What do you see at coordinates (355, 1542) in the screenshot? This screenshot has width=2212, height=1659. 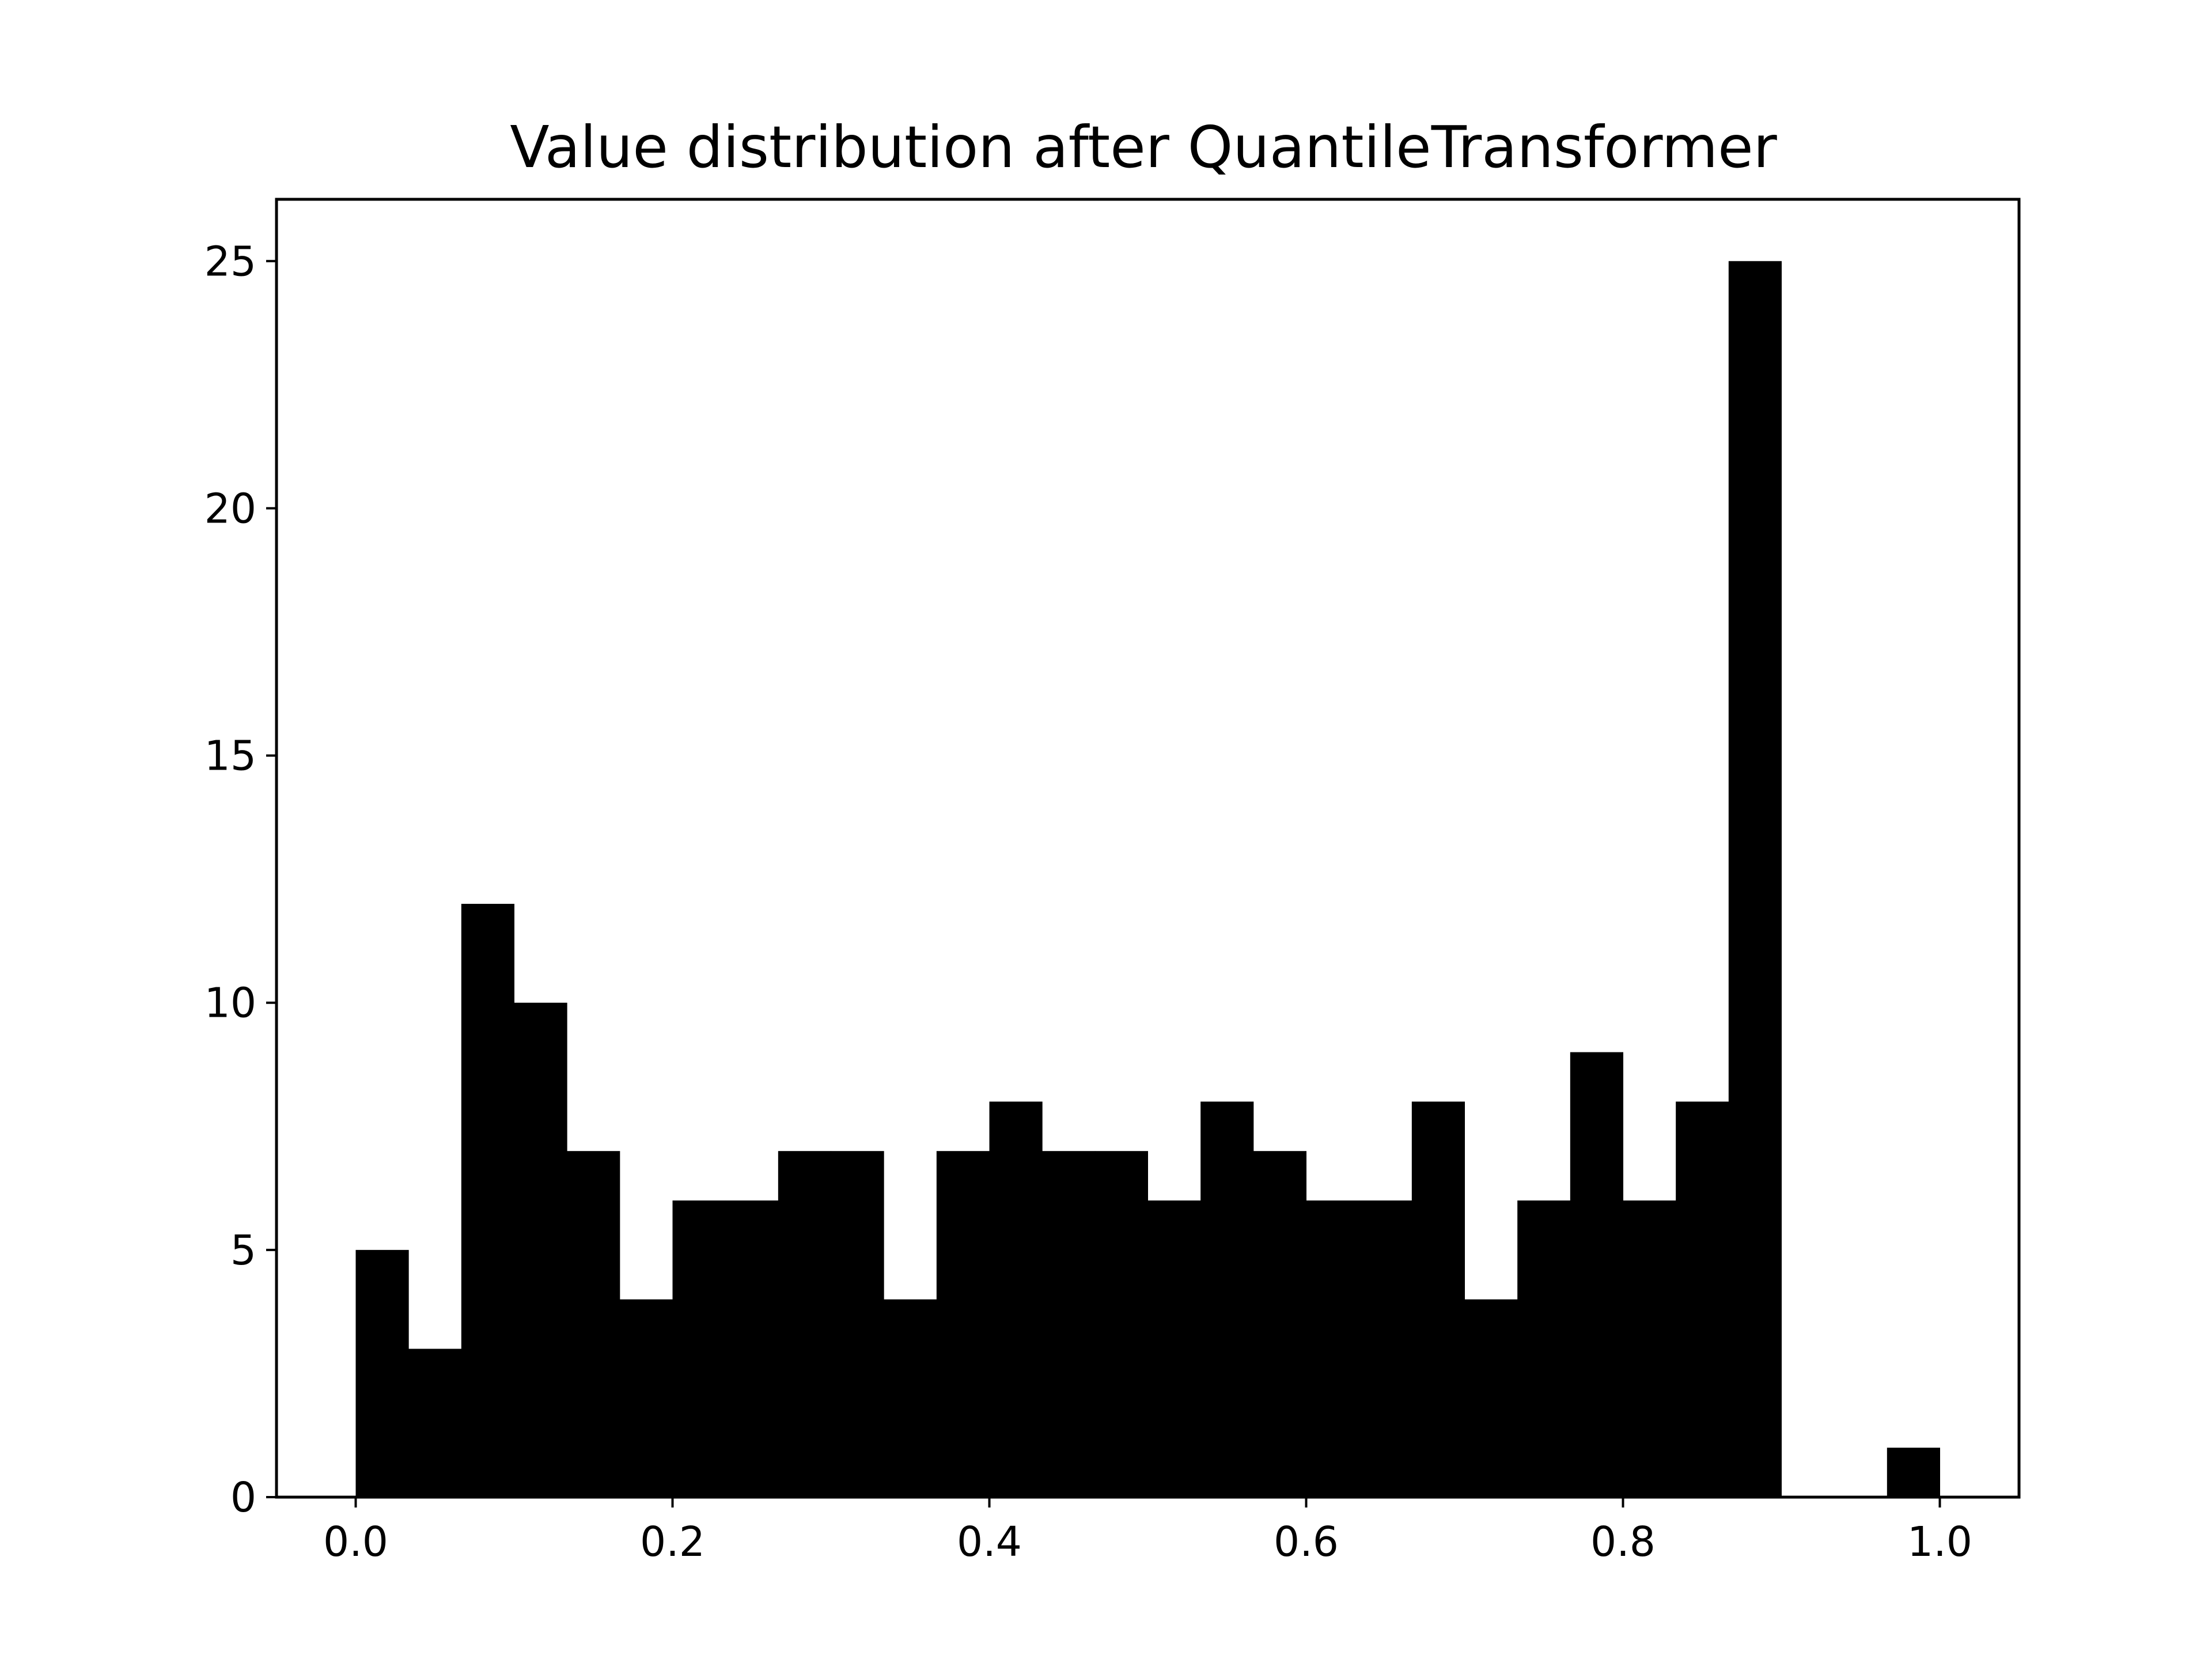 I see `x-tick-label: 0.0` at bounding box center [355, 1542].